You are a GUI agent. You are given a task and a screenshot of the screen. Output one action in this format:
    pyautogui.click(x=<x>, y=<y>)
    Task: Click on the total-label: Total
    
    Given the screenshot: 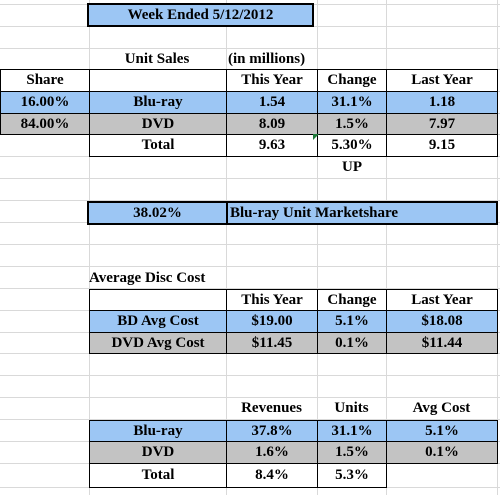 What is the action you would take?
    pyautogui.click(x=158, y=145)
    